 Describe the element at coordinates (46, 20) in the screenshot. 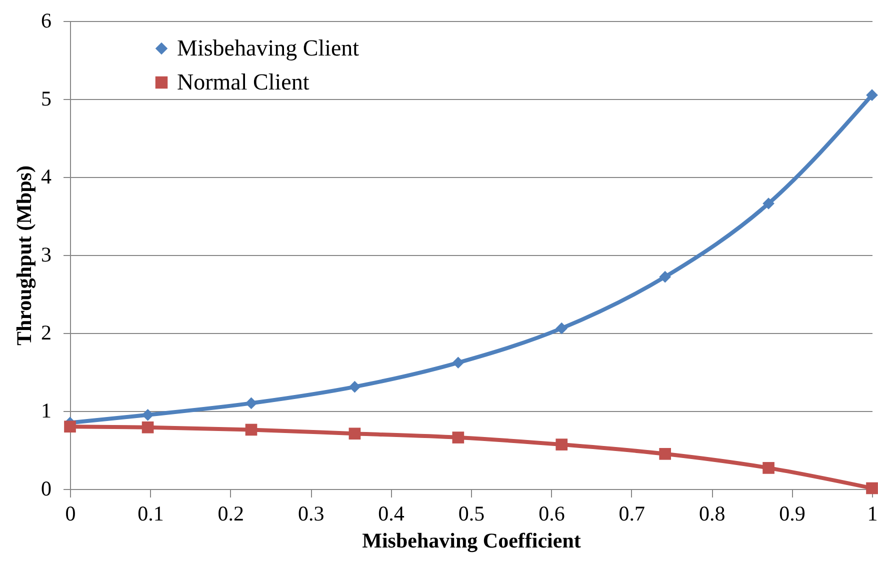

I see `y-tick-label: 6` at that location.